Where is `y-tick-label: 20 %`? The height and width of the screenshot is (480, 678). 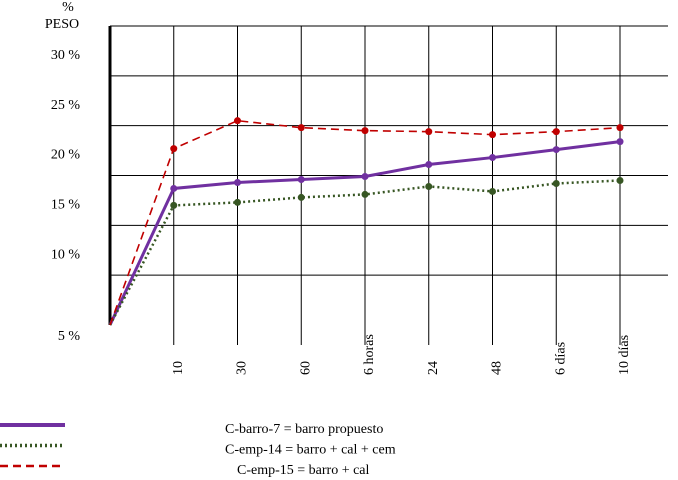 y-tick-label: 20 % is located at coordinates (66, 155).